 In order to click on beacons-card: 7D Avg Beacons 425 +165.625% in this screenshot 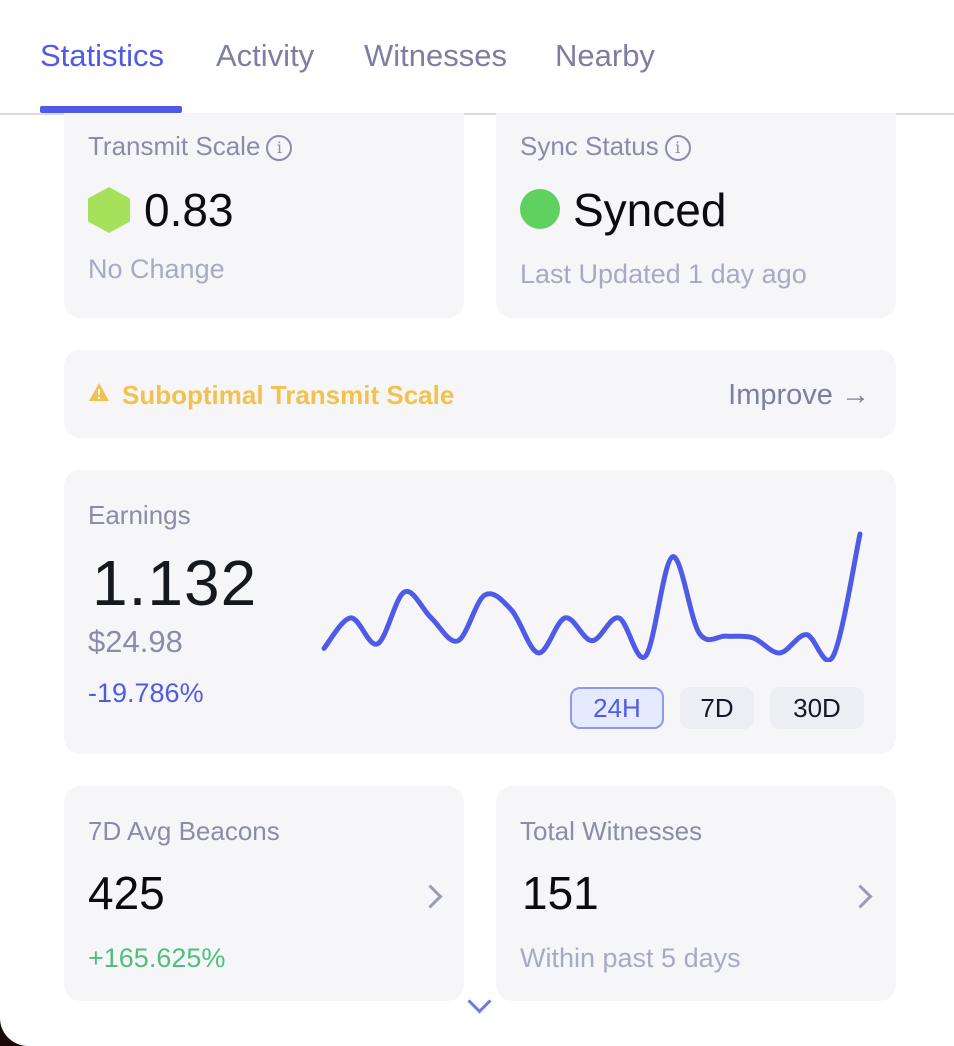, I will do `click(264, 893)`.